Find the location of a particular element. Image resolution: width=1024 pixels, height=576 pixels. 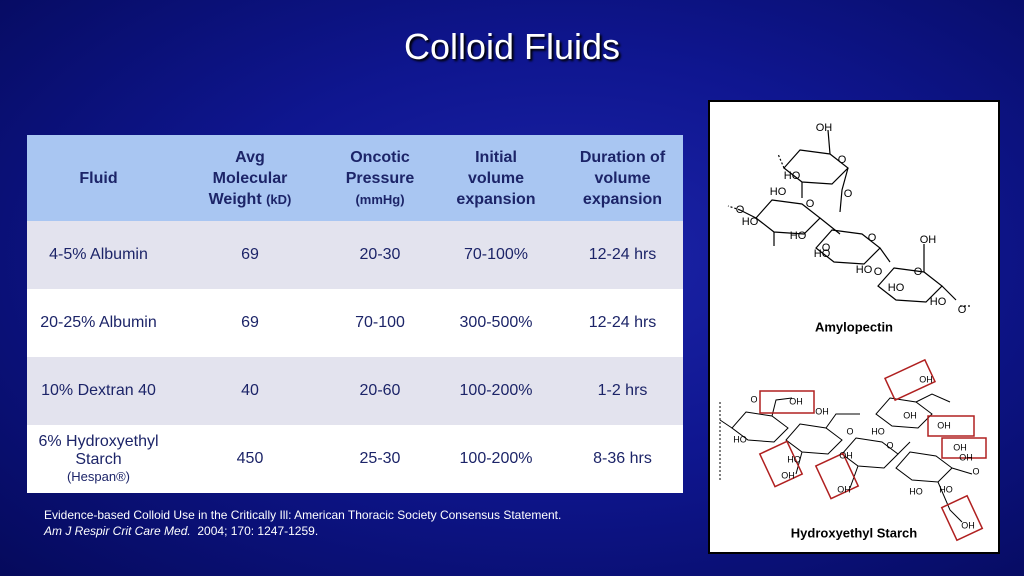

header-text: Avg Molecular Weight is located at coordinates (248, 178).